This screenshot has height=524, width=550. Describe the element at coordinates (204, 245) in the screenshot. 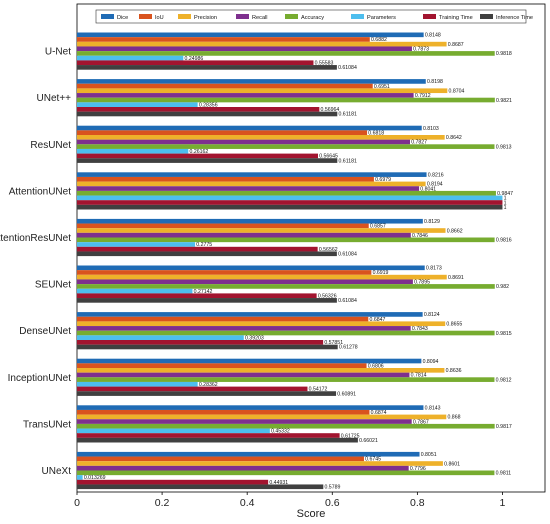

I see `value-label-4-5: 0.2775` at that location.